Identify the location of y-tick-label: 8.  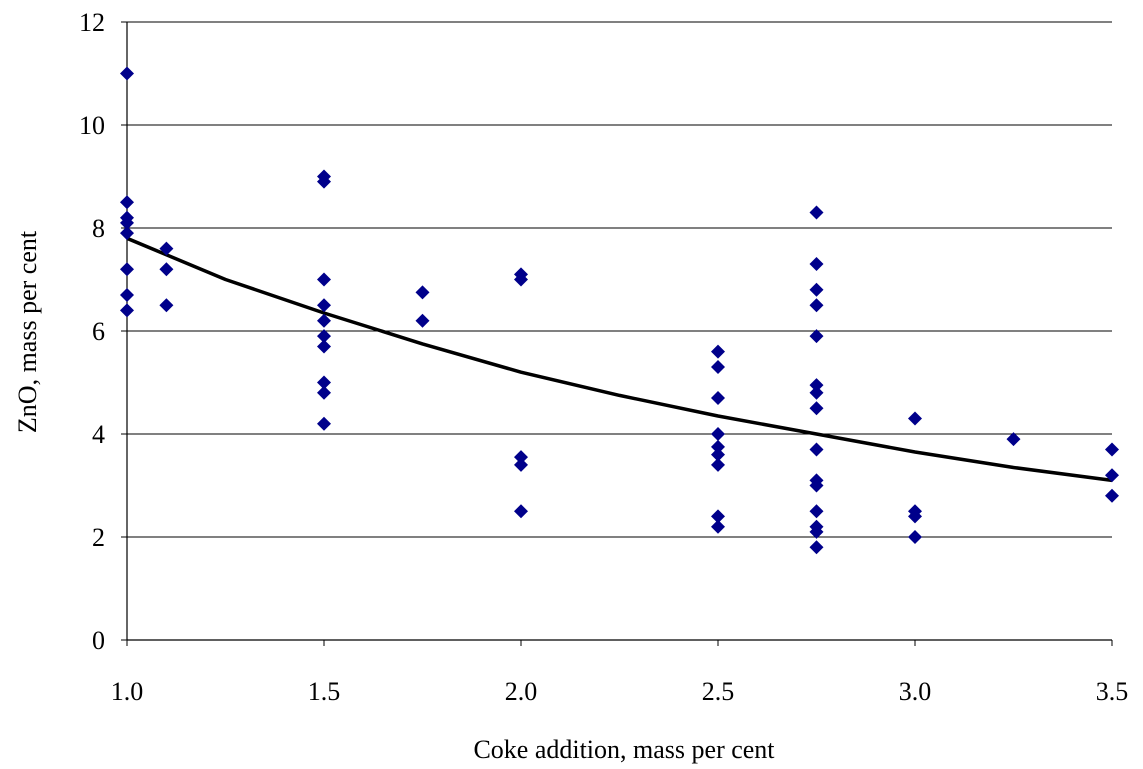
(98, 228).